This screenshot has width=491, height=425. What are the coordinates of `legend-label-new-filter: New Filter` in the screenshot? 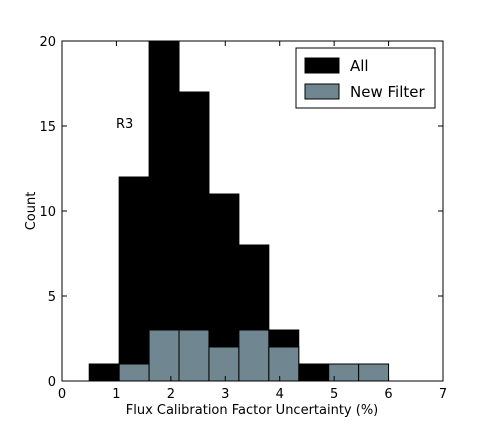 It's located at (387, 92).